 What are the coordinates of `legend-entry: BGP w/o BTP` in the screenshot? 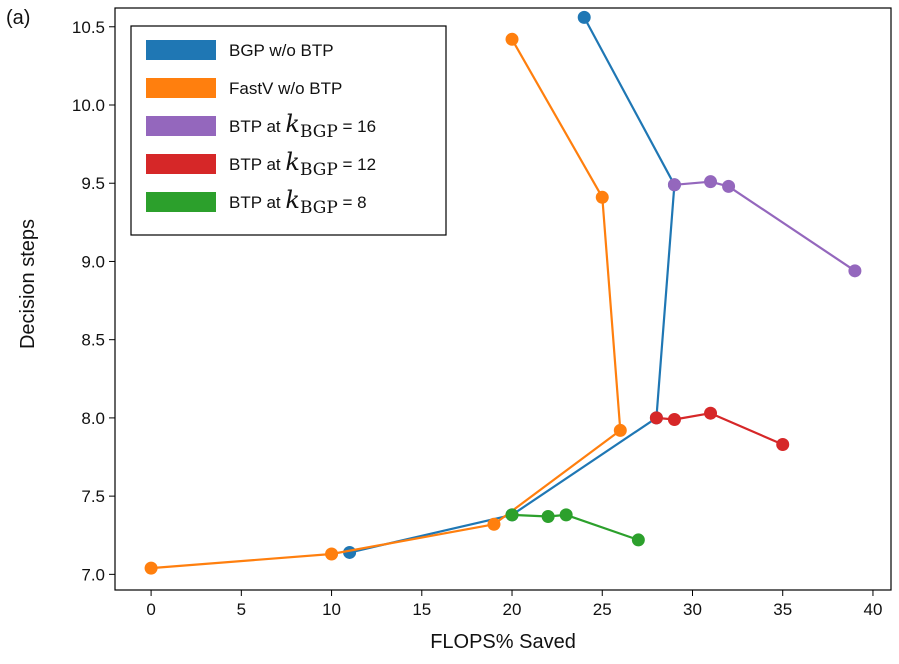 It's located at (240, 50).